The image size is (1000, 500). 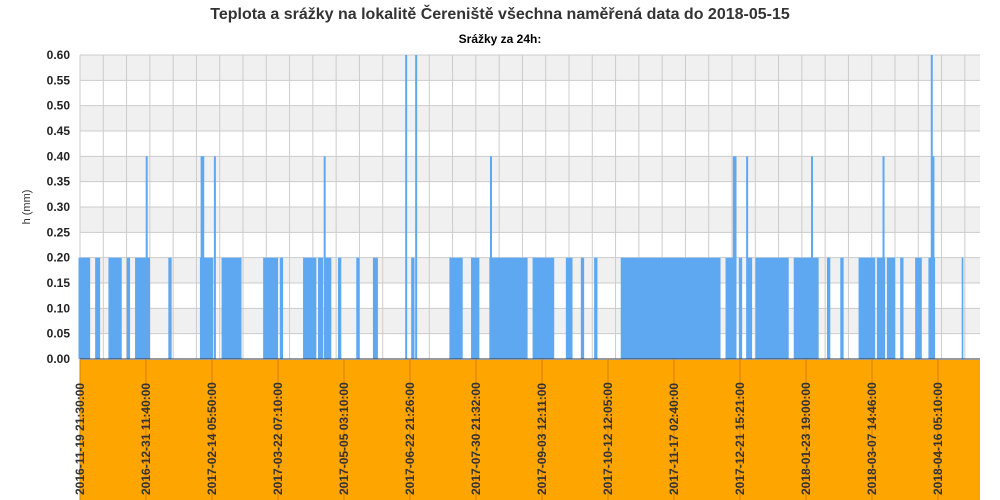 I want to click on x-tick-label: 2016-11-19 21:30:00, so click(x=80, y=439).